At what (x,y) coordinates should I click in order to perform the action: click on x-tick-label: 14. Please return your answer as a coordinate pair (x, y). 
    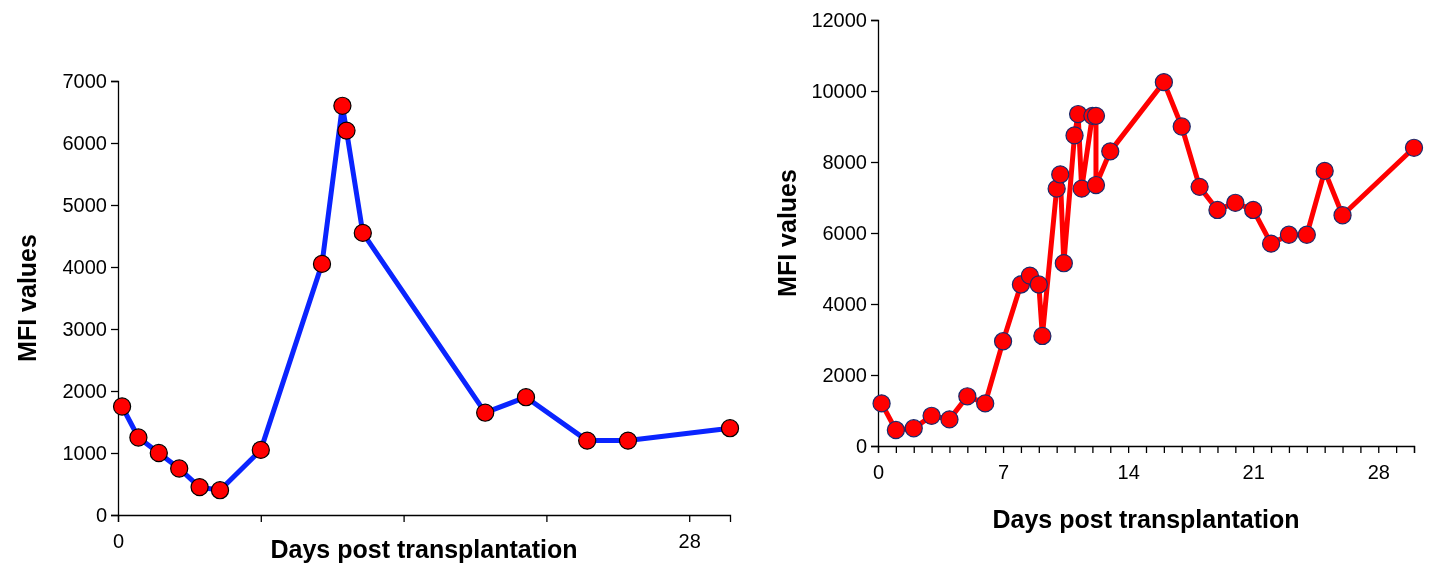
    Looking at the image, I should click on (1128, 472).